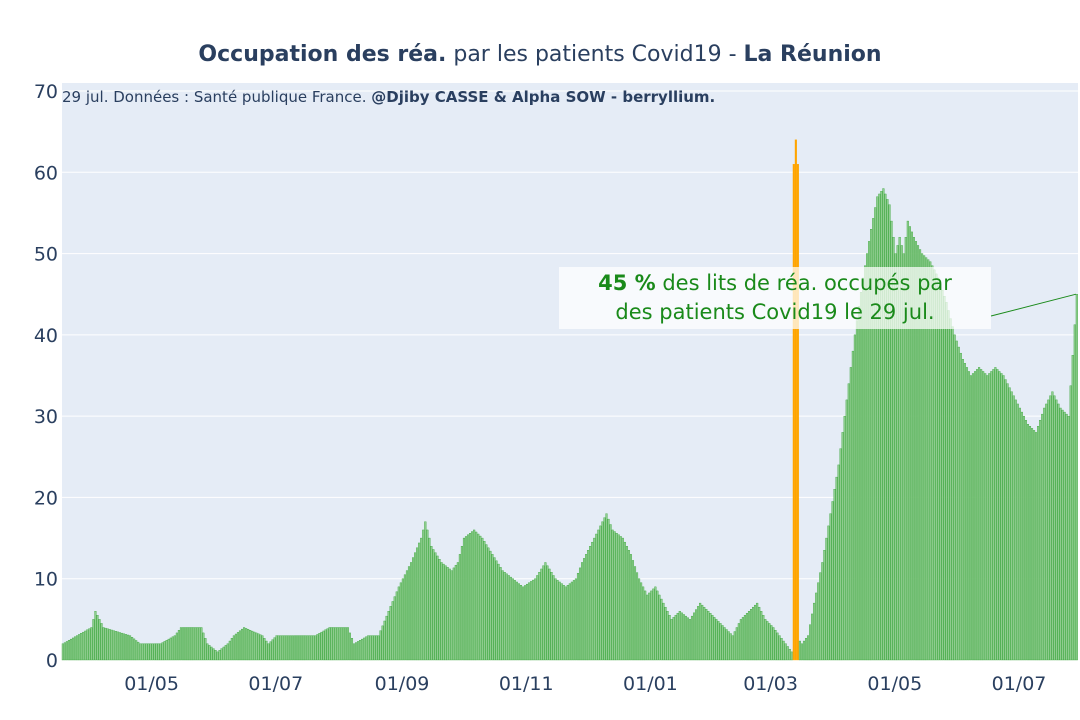  Describe the element at coordinates (526, 684) in the screenshot. I see `x-tick-label: 01/11` at that location.